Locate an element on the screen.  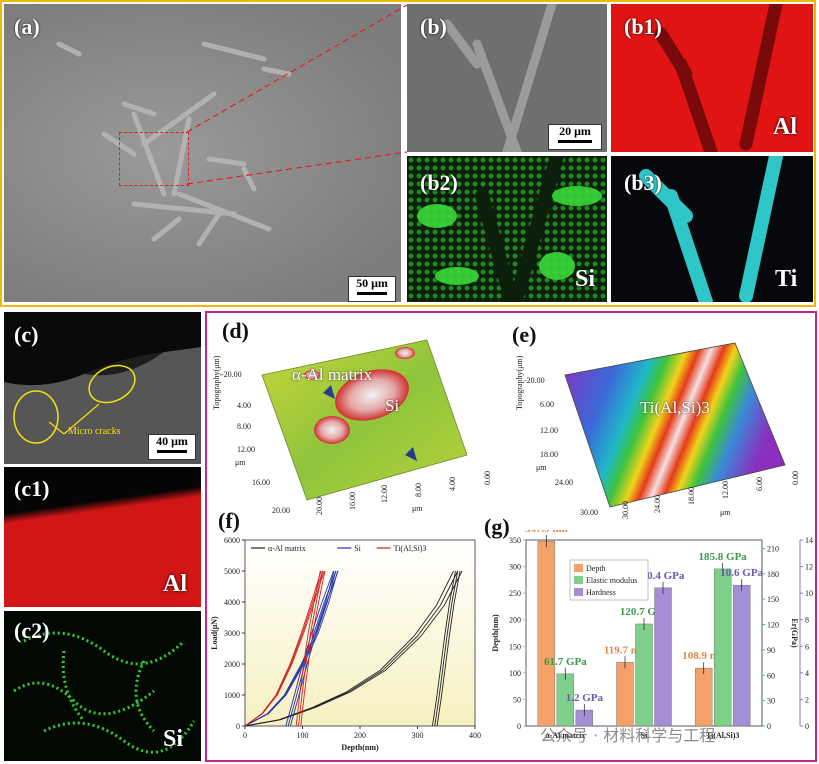
left-axis-title: Depth(nm) is located at coordinates (495, 633).